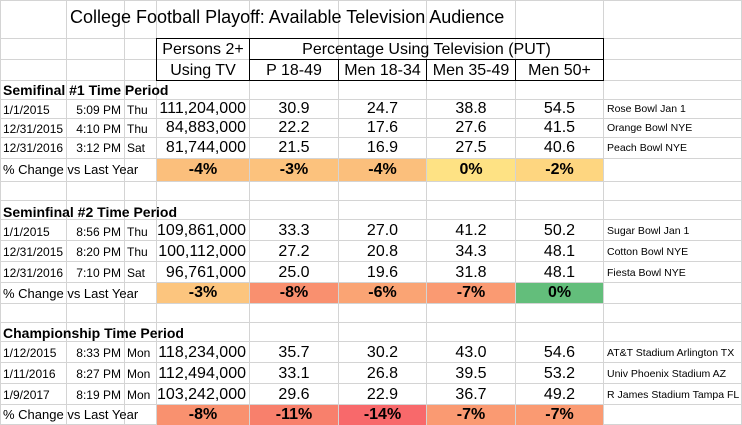  What do you see at coordinates (471, 373) in the screenshot?
I see `men35-49-cell: 39.5` at bounding box center [471, 373].